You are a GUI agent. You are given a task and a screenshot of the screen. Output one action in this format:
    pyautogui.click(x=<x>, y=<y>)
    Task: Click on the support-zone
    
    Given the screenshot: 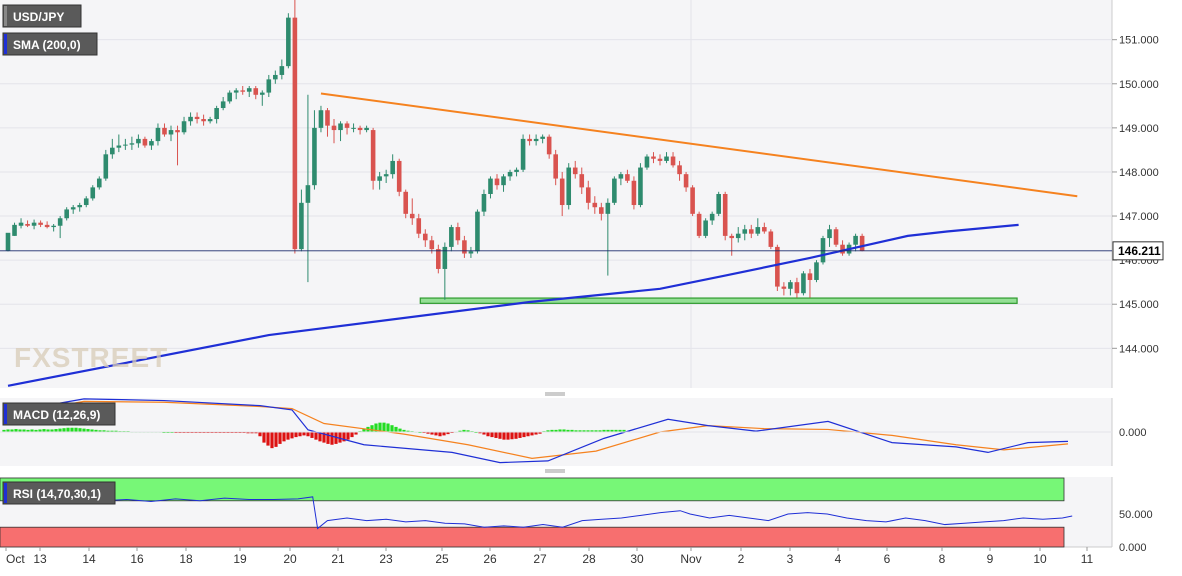 What is the action you would take?
    pyautogui.click(x=718, y=300)
    